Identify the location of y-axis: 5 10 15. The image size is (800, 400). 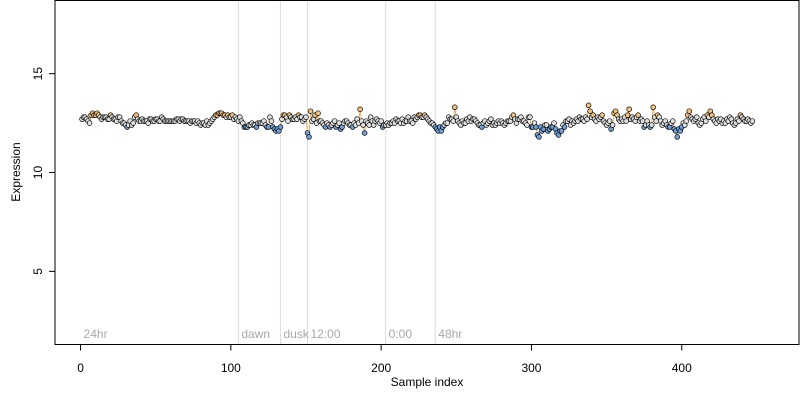
(43, 171).